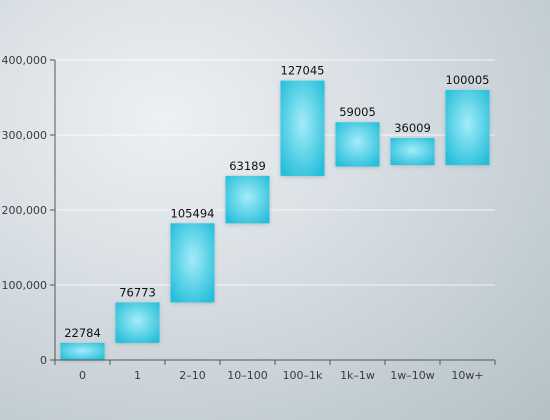 The width and height of the screenshot is (550, 420). I want to click on x-tick-label: 2–10, so click(192, 375).